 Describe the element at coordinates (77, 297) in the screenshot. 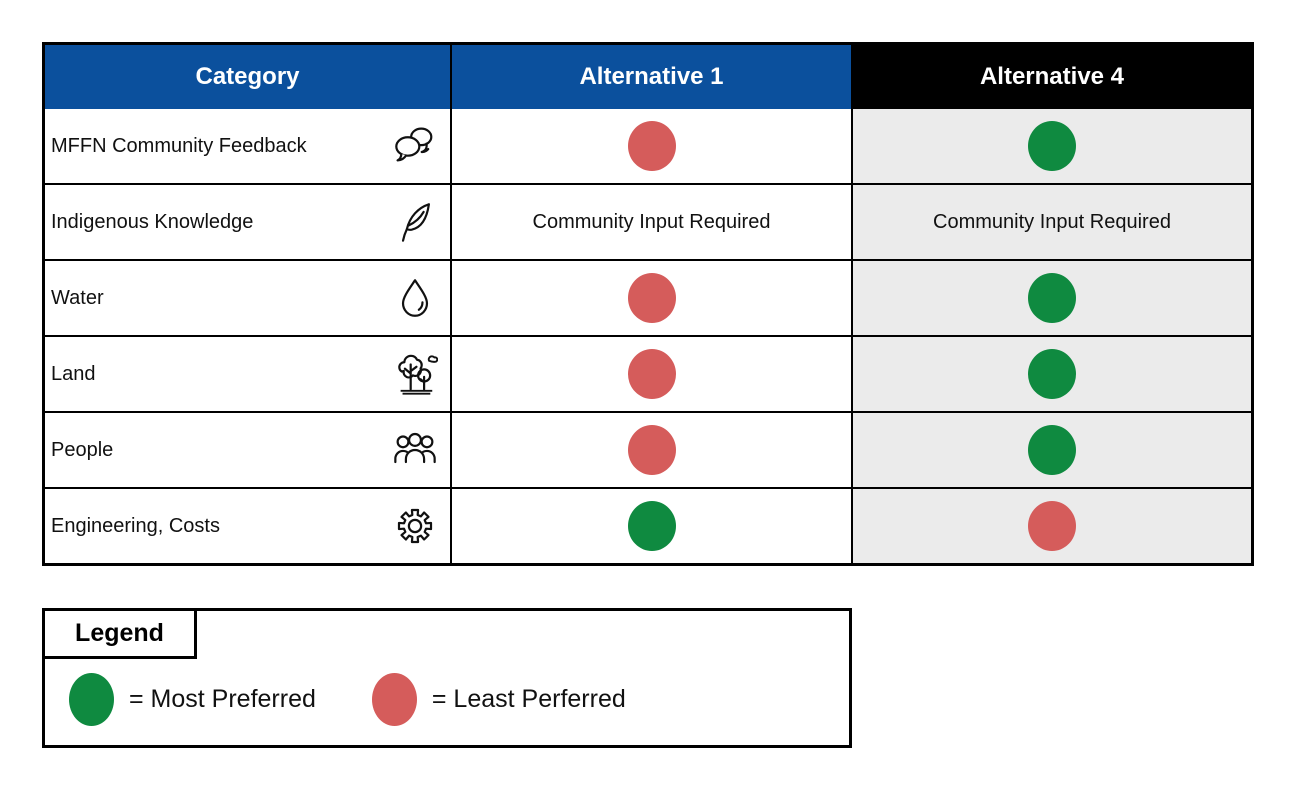

I see `category-label: Water` at that location.